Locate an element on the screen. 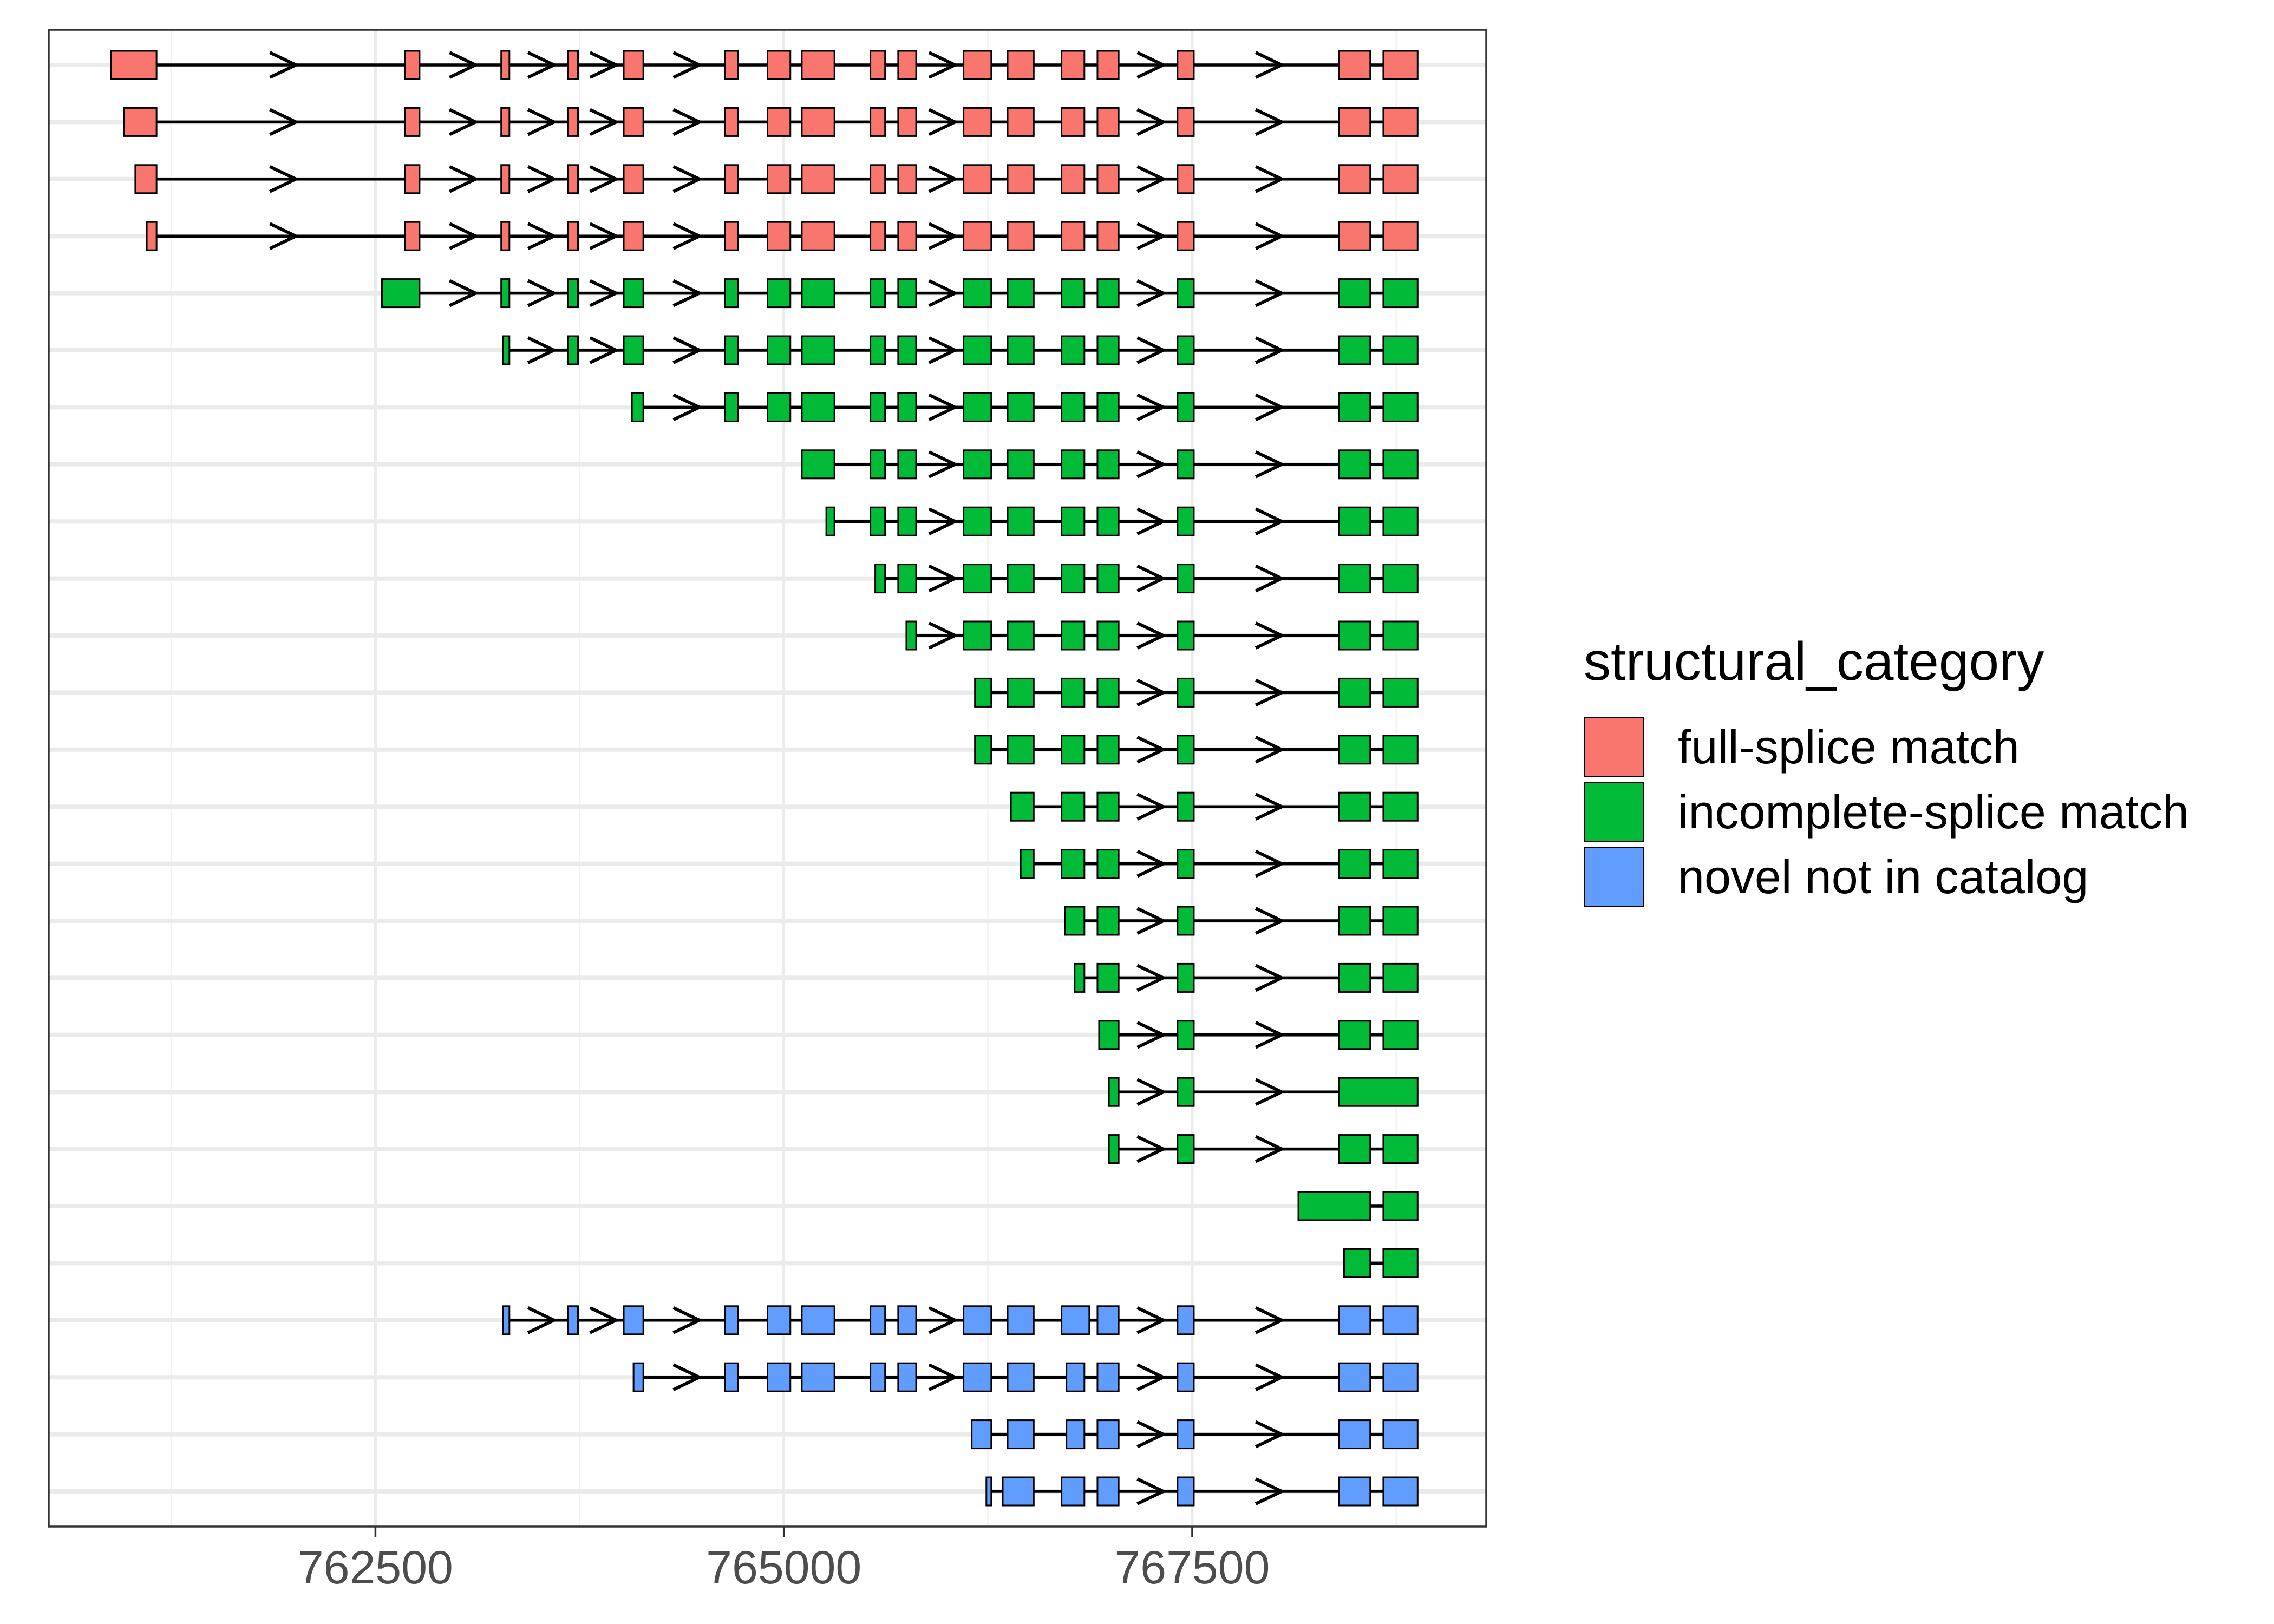  legend-item-full-splice-match: full-splice match is located at coordinates (1887, 747).